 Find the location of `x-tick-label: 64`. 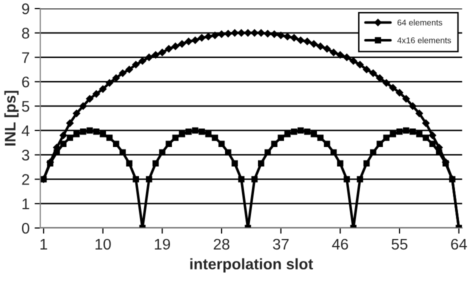

x-tick-label: 64 is located at coordinates (459, 244).